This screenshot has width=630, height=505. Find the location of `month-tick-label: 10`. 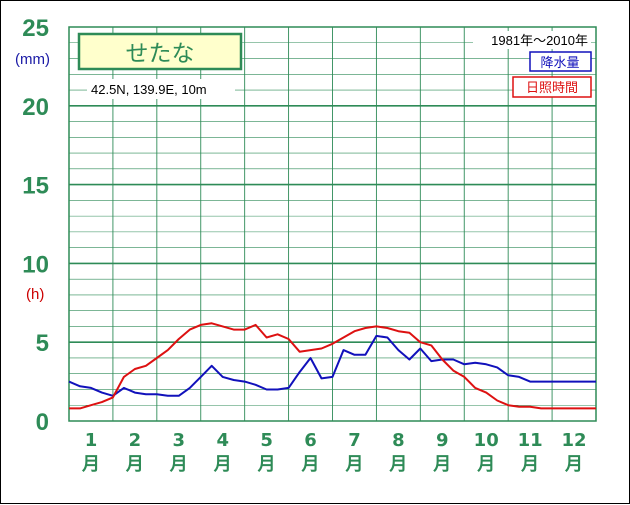

month-tick-label: 10 is located at coordinates (486, 440).